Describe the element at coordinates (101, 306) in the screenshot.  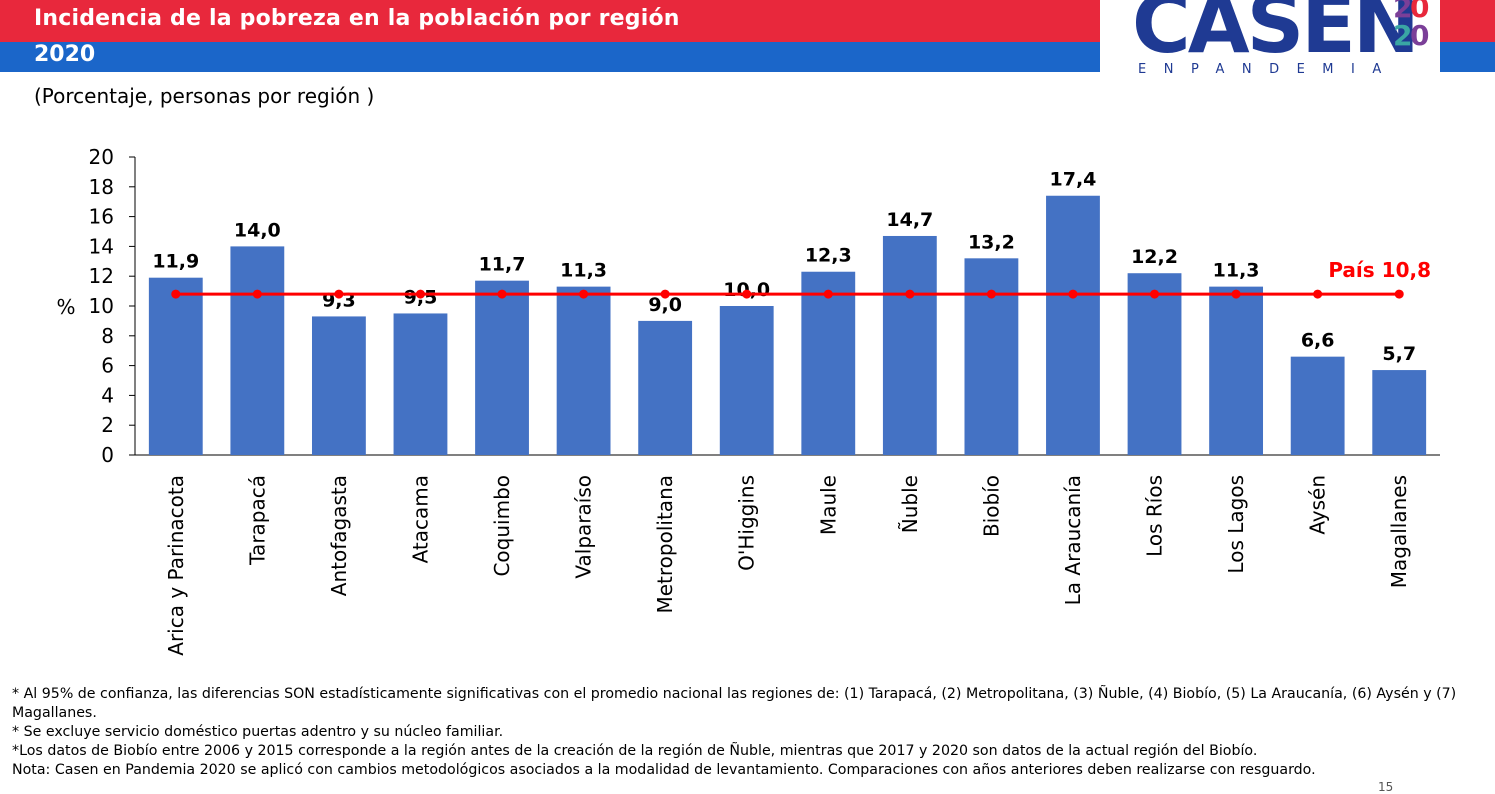
I see `y-tick-label: 10` at that location.